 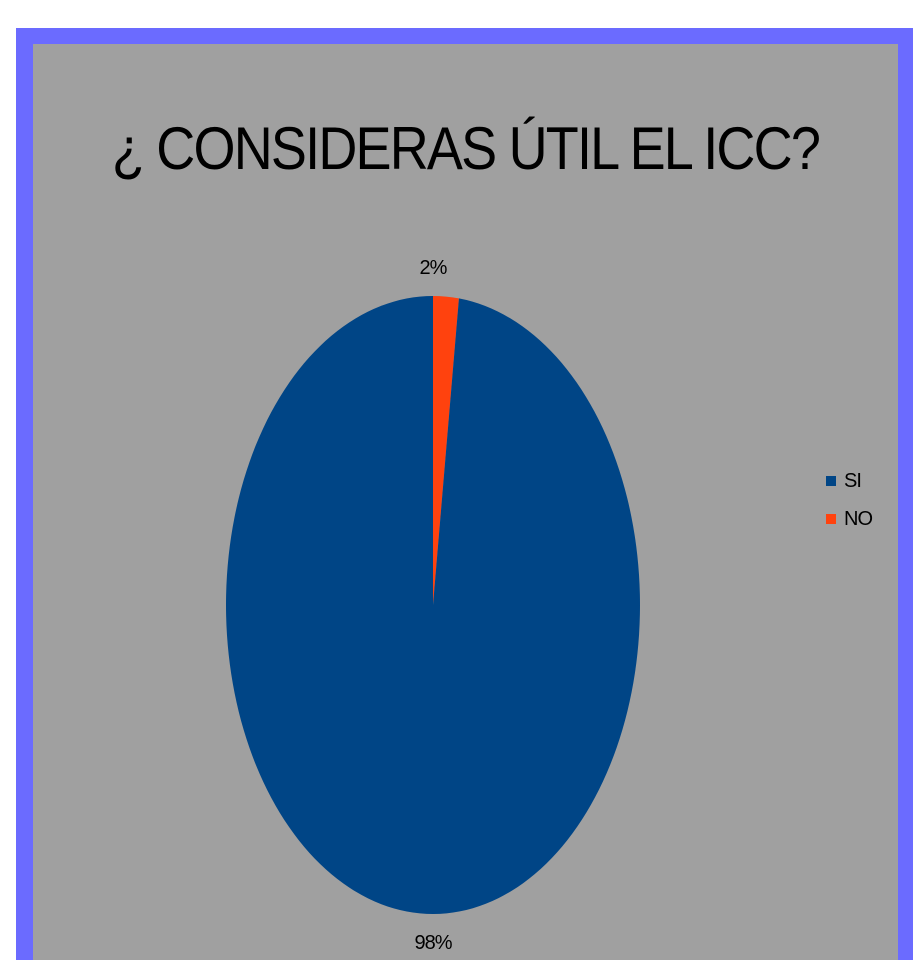 I want to click on pie-slice-no, so click(x=446, y=450).